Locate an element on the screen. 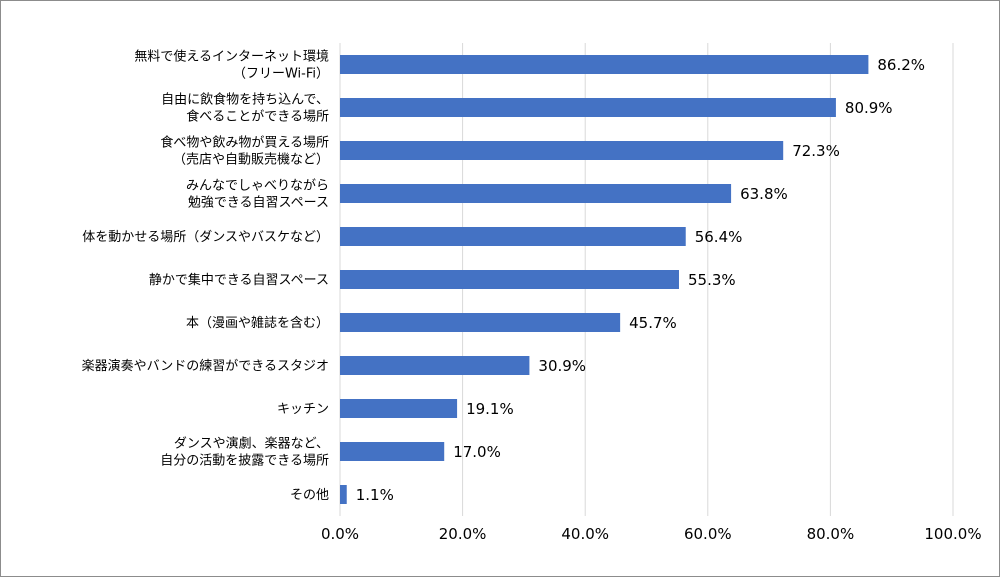 The width and height of the screenshot is (1000, 578). category-label: 食べることができる場所 is located at coordinates (257, 117).